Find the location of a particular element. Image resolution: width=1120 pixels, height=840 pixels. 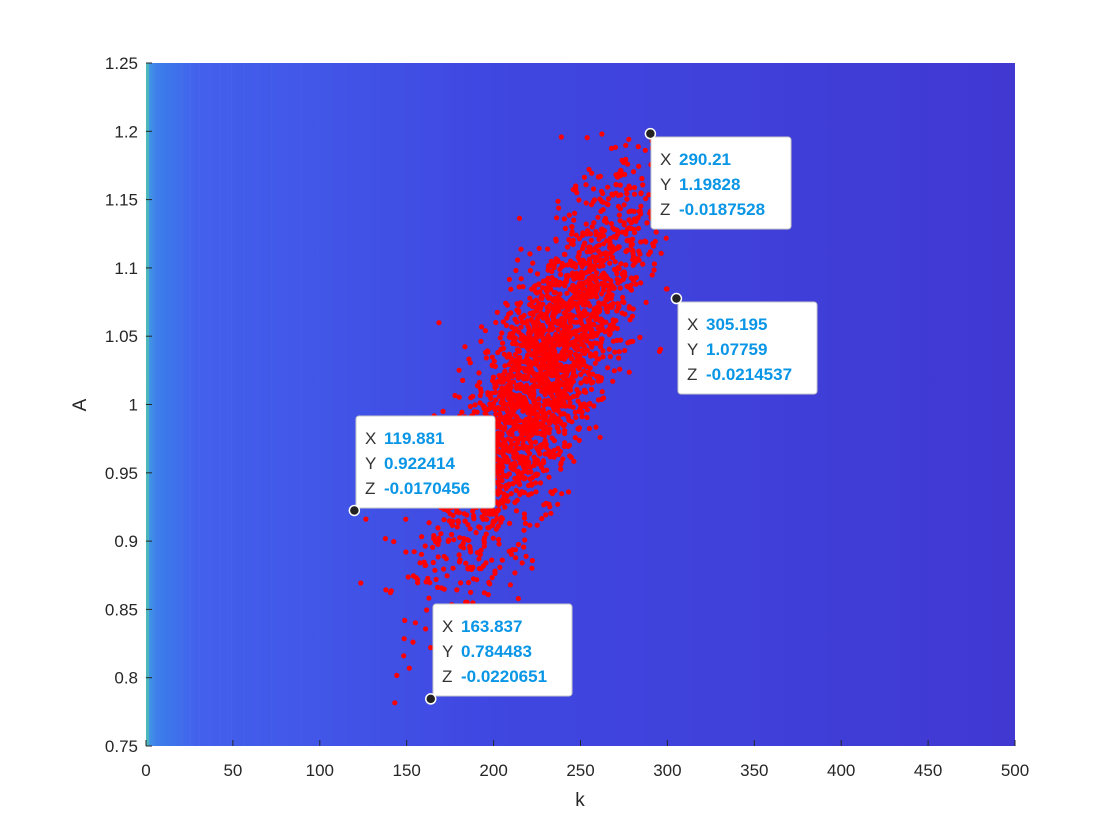

datatip-key: X is located at coordinates (447, 626).